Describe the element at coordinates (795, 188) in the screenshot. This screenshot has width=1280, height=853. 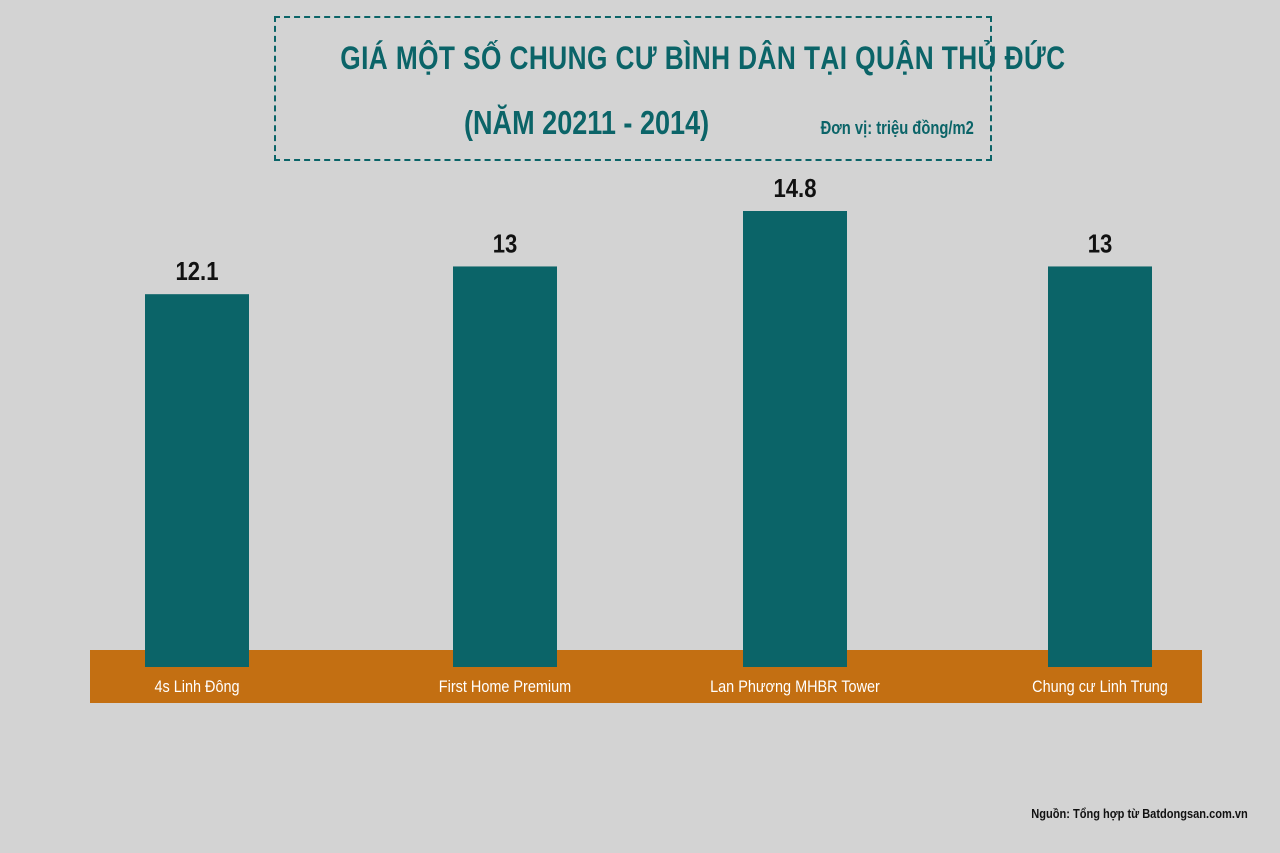
I see `value-label-2: 14.8` at that location.